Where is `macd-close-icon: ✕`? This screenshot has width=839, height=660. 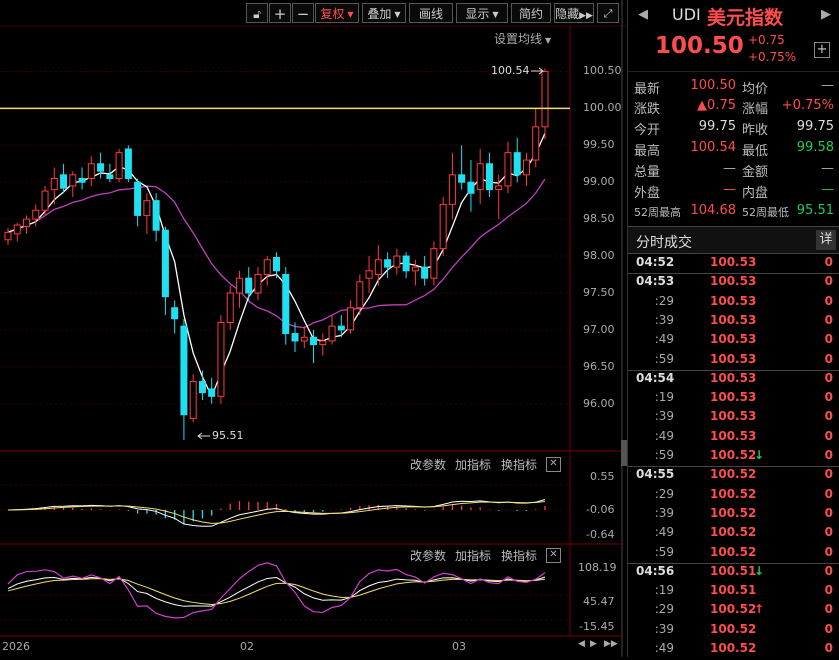
macd-close-icon: ✕ is located at coordinates (553, 464).